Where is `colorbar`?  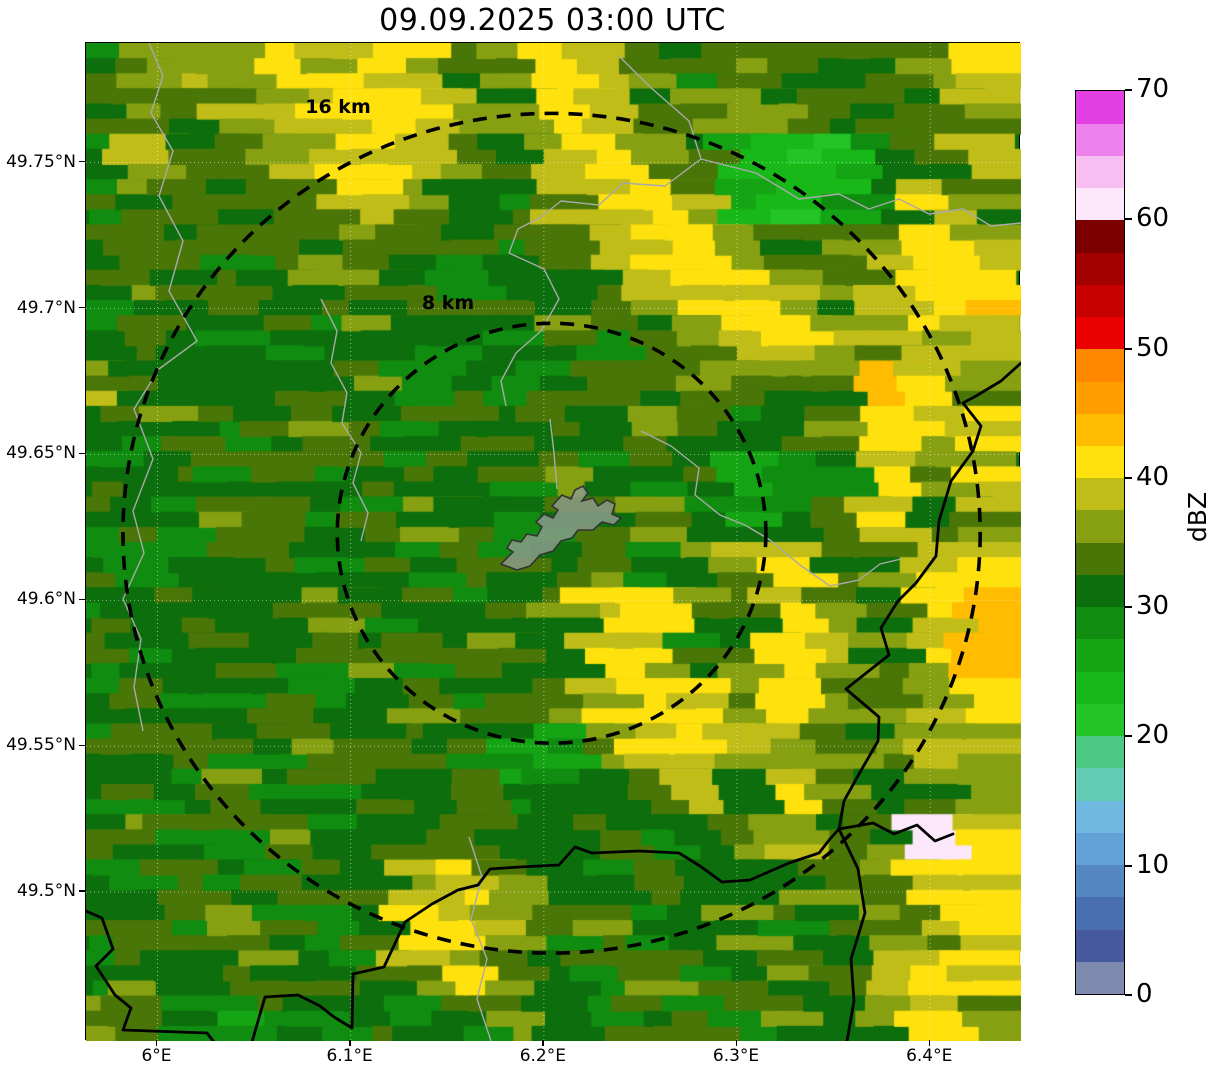 colorbar is located at coordinates (1100, 542).